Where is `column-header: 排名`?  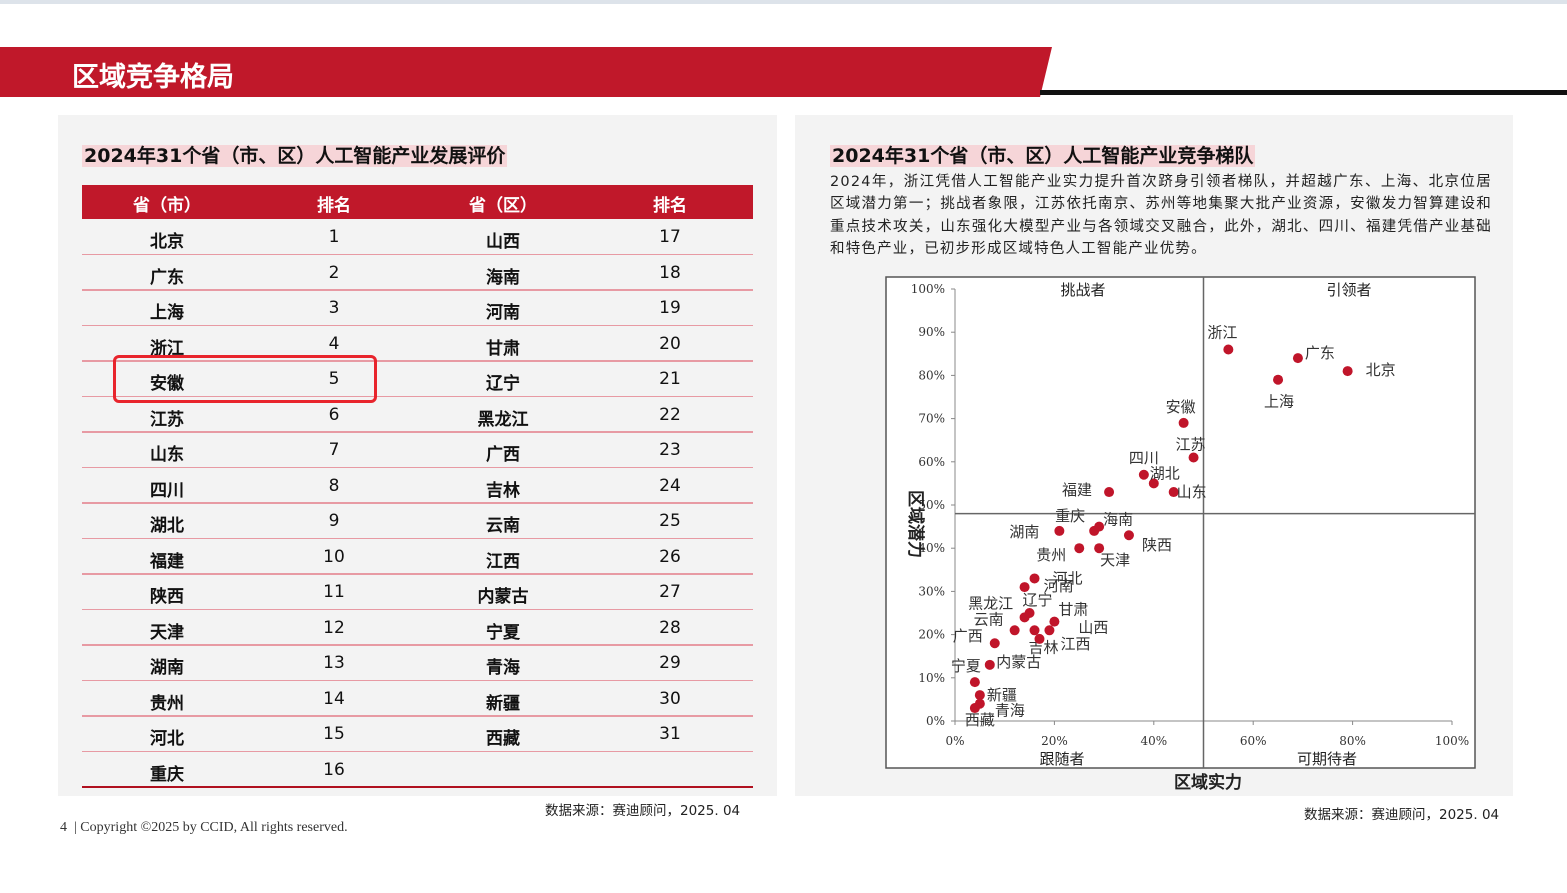 column-header: 排名 is located at coordinates (670, 206).